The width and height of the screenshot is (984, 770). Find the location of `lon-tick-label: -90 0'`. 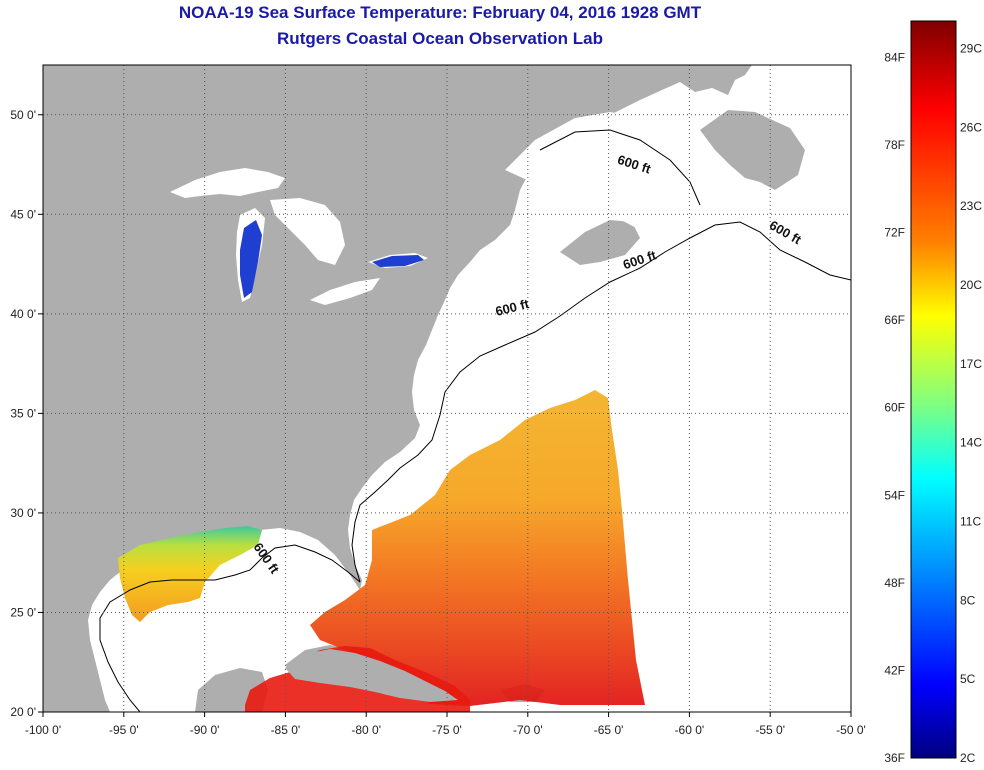

lon-tick-label: -90 0' is located at coordinates (205, 730).